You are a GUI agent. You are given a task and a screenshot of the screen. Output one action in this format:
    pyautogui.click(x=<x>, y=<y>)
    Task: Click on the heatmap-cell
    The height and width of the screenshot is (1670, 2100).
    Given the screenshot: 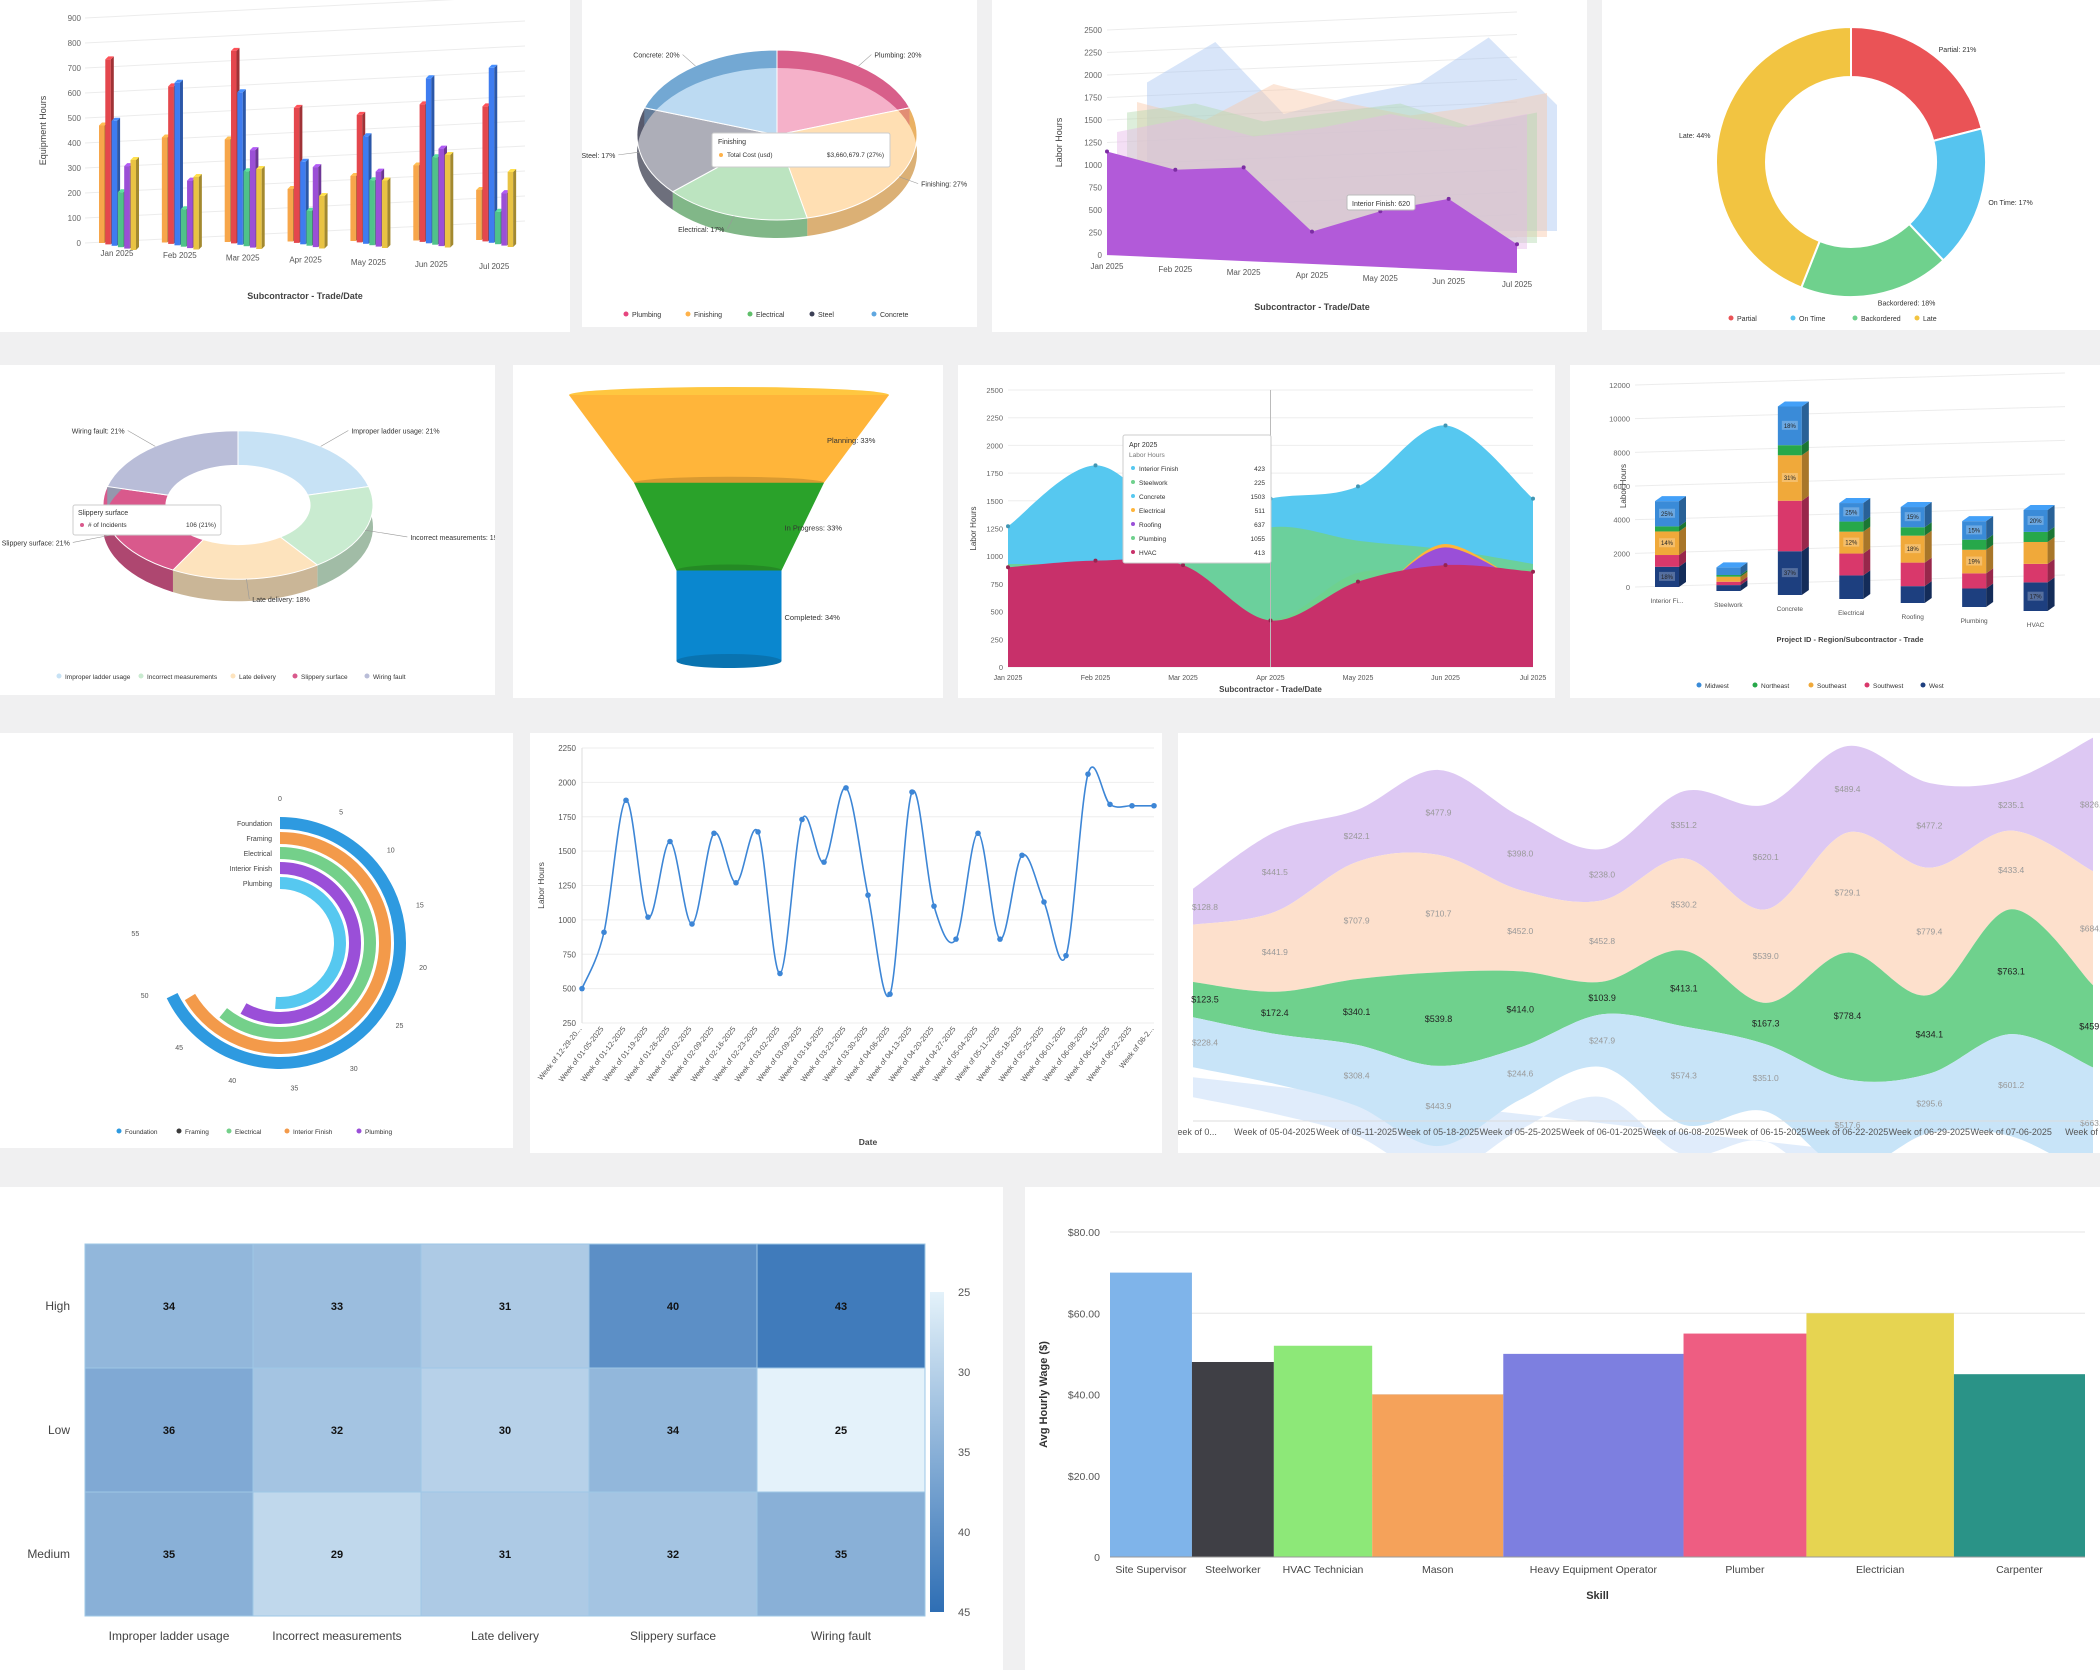 What is the action you would take?
    pyautogui.click(x=841, y=1306)
    